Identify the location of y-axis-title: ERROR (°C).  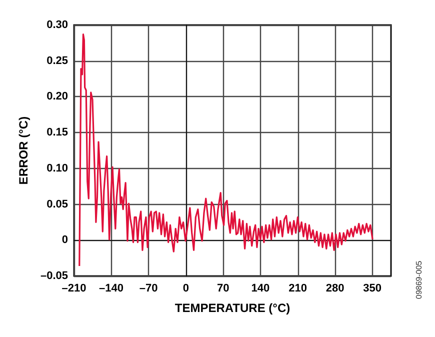
(23, 150).